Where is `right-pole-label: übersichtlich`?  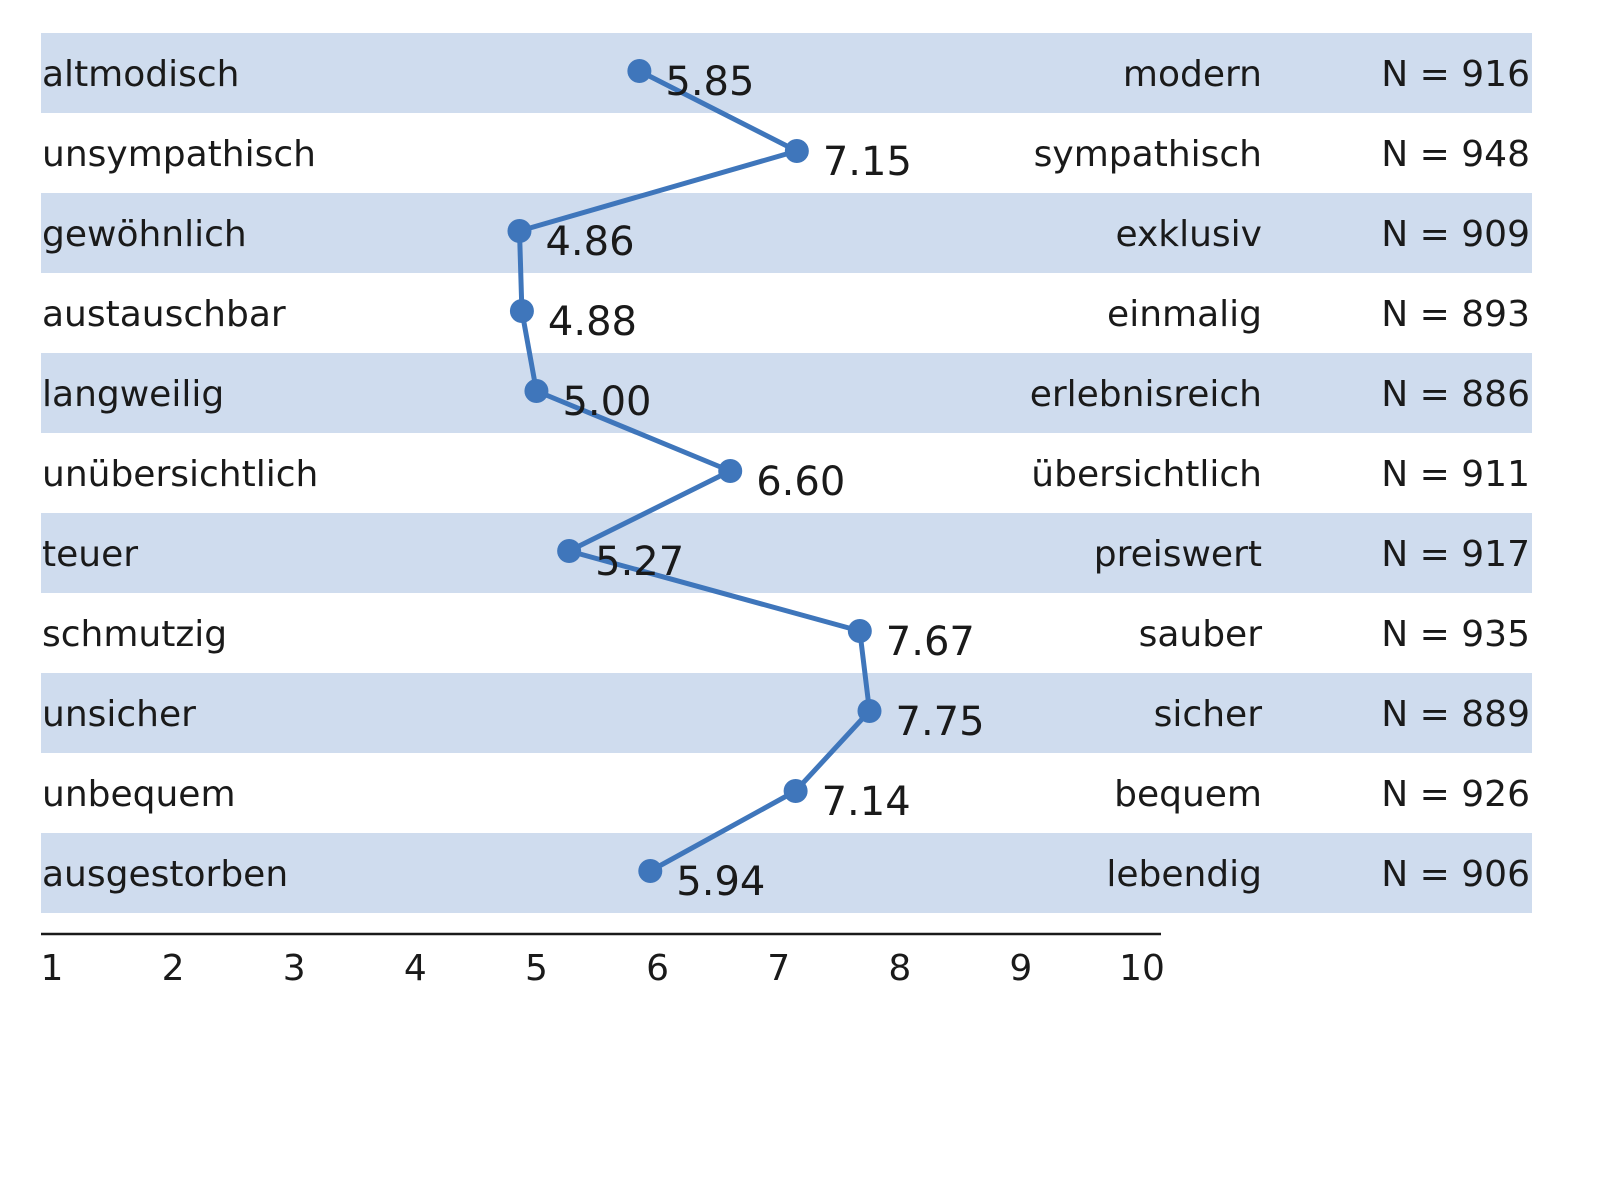 right-pole-label: übersichtlich is located at coordinates (1146, 474).